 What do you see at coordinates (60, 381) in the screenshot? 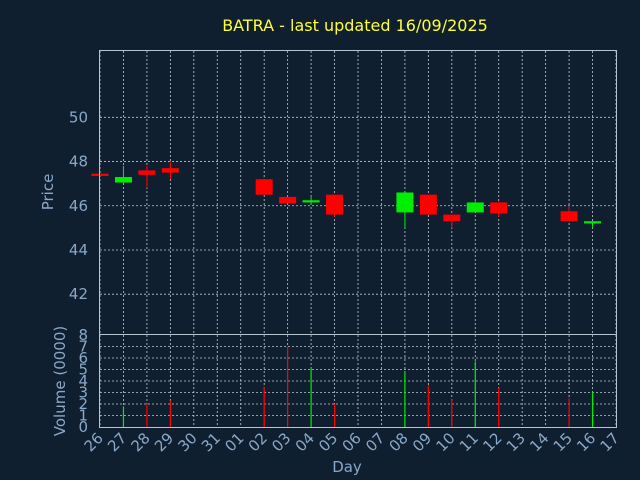
I see `volume-axis-label: Volume (0000)` at bounding box center [60, 381].